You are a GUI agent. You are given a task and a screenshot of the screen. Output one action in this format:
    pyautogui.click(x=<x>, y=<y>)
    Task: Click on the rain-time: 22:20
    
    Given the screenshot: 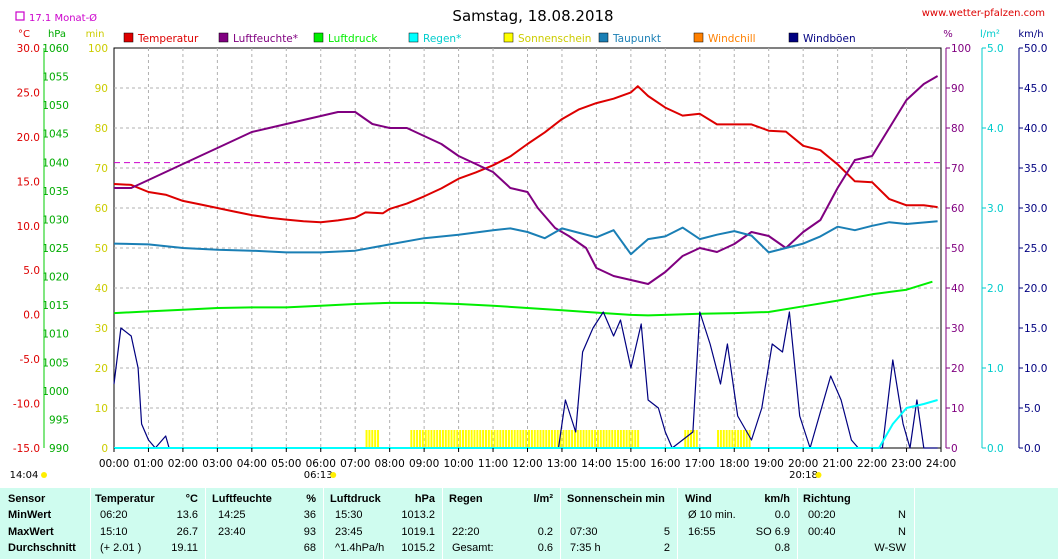 What is the action you would take?
    pyautogui.click(x=466, y=532)
    